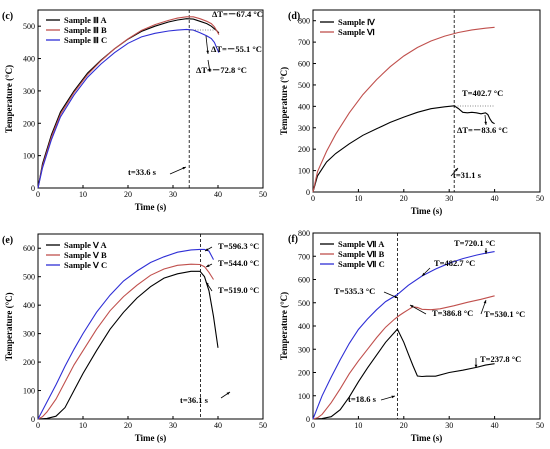  What do you see at coordinates (194, 400) in the screenshot?
I see `annotation-label: t=36.1 s` at bounding box center [194, 400].